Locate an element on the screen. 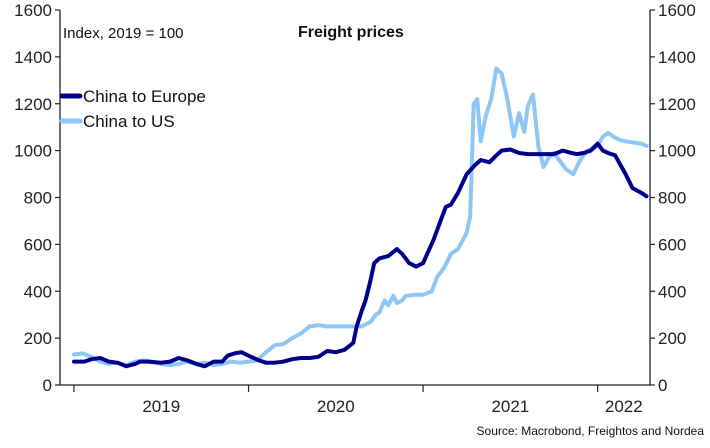 The width and height of the screenshot is (710, 448). y-tick-label-right: 1600 is located at coordinates (677, 10).